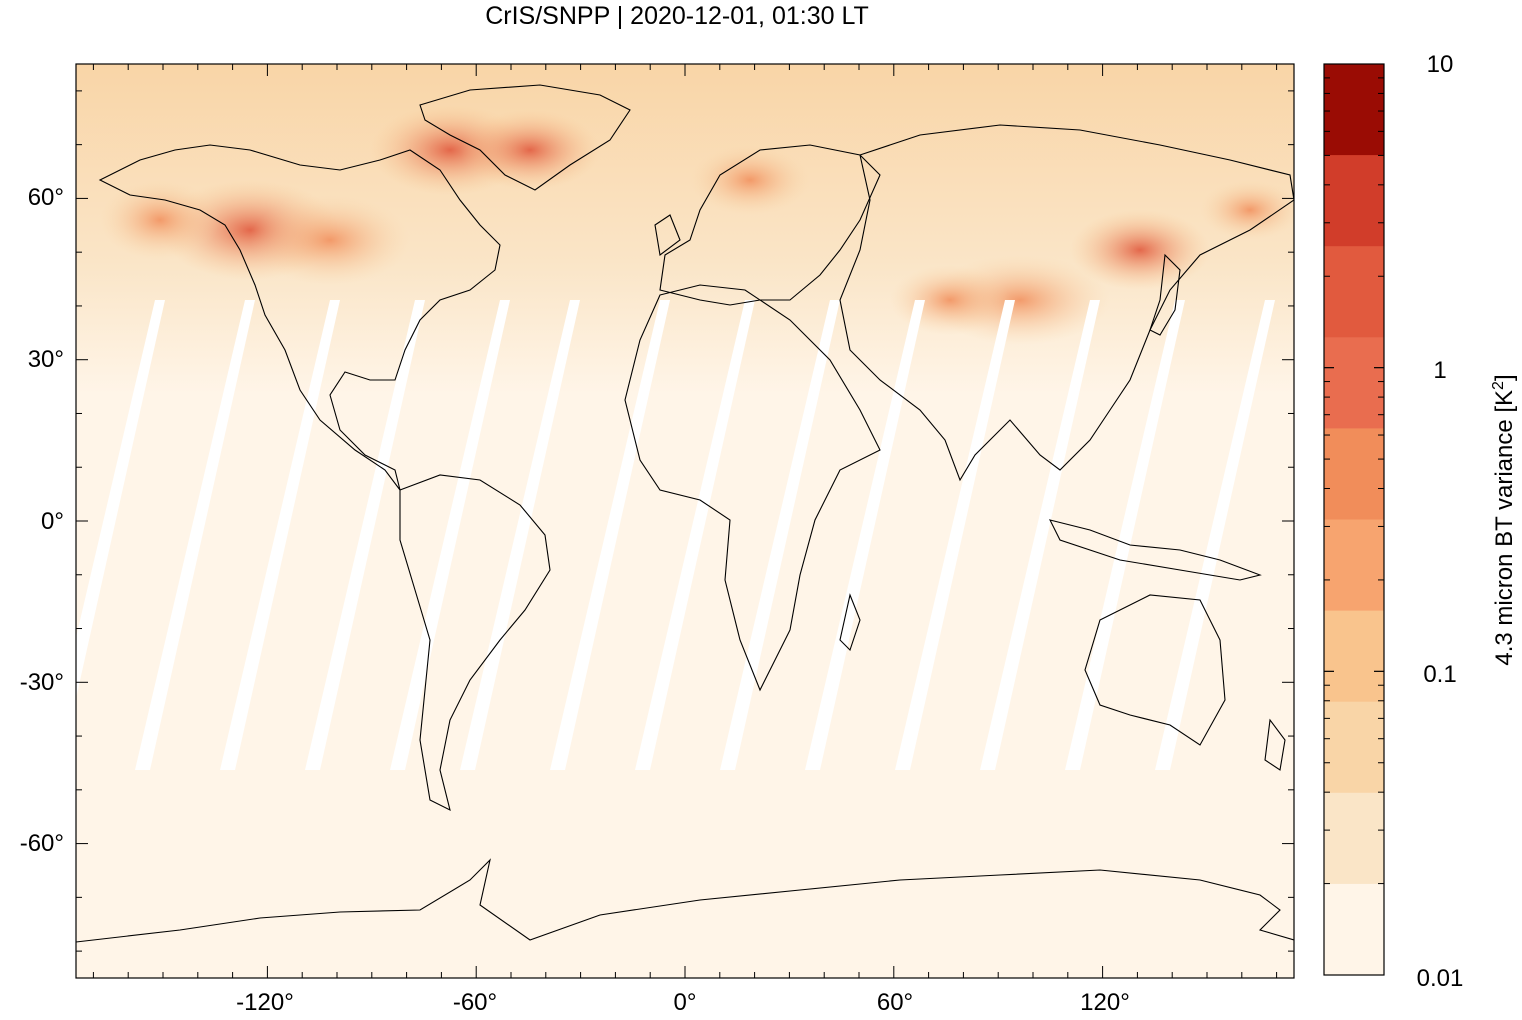 This screenshot has height=1020, width=1522. I want to click on colorbar, so click(1354, 520).